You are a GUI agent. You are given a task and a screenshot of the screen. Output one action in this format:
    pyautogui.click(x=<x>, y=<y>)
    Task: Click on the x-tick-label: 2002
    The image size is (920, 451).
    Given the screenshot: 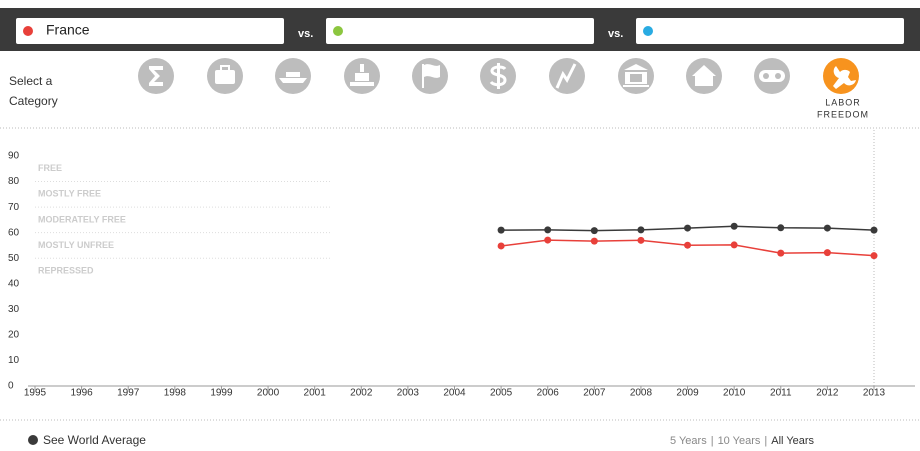 What is the action you would take?
    pyautogui.click(x=361, y=393)
    